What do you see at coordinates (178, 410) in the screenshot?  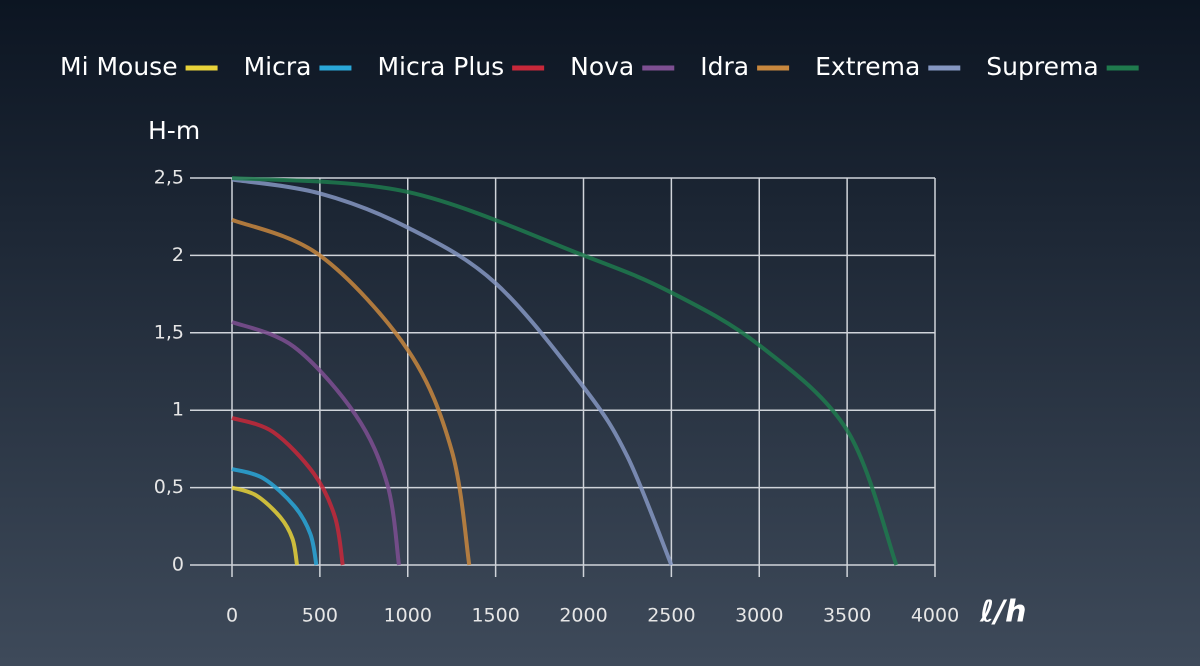 I see `y-tick-label: 1` at bounding box center [178, 410].